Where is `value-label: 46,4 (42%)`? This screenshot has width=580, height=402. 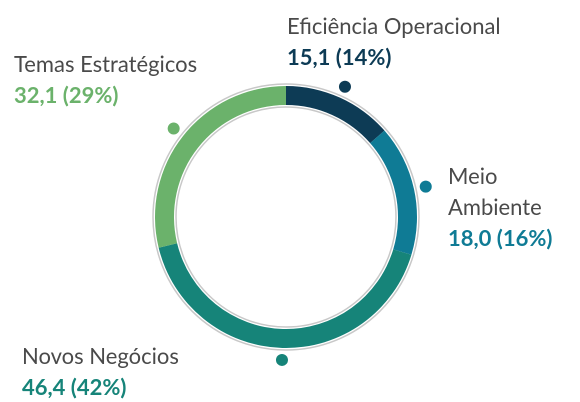
value-label: 46,4 (42%) is located at coordinates (74, 386).